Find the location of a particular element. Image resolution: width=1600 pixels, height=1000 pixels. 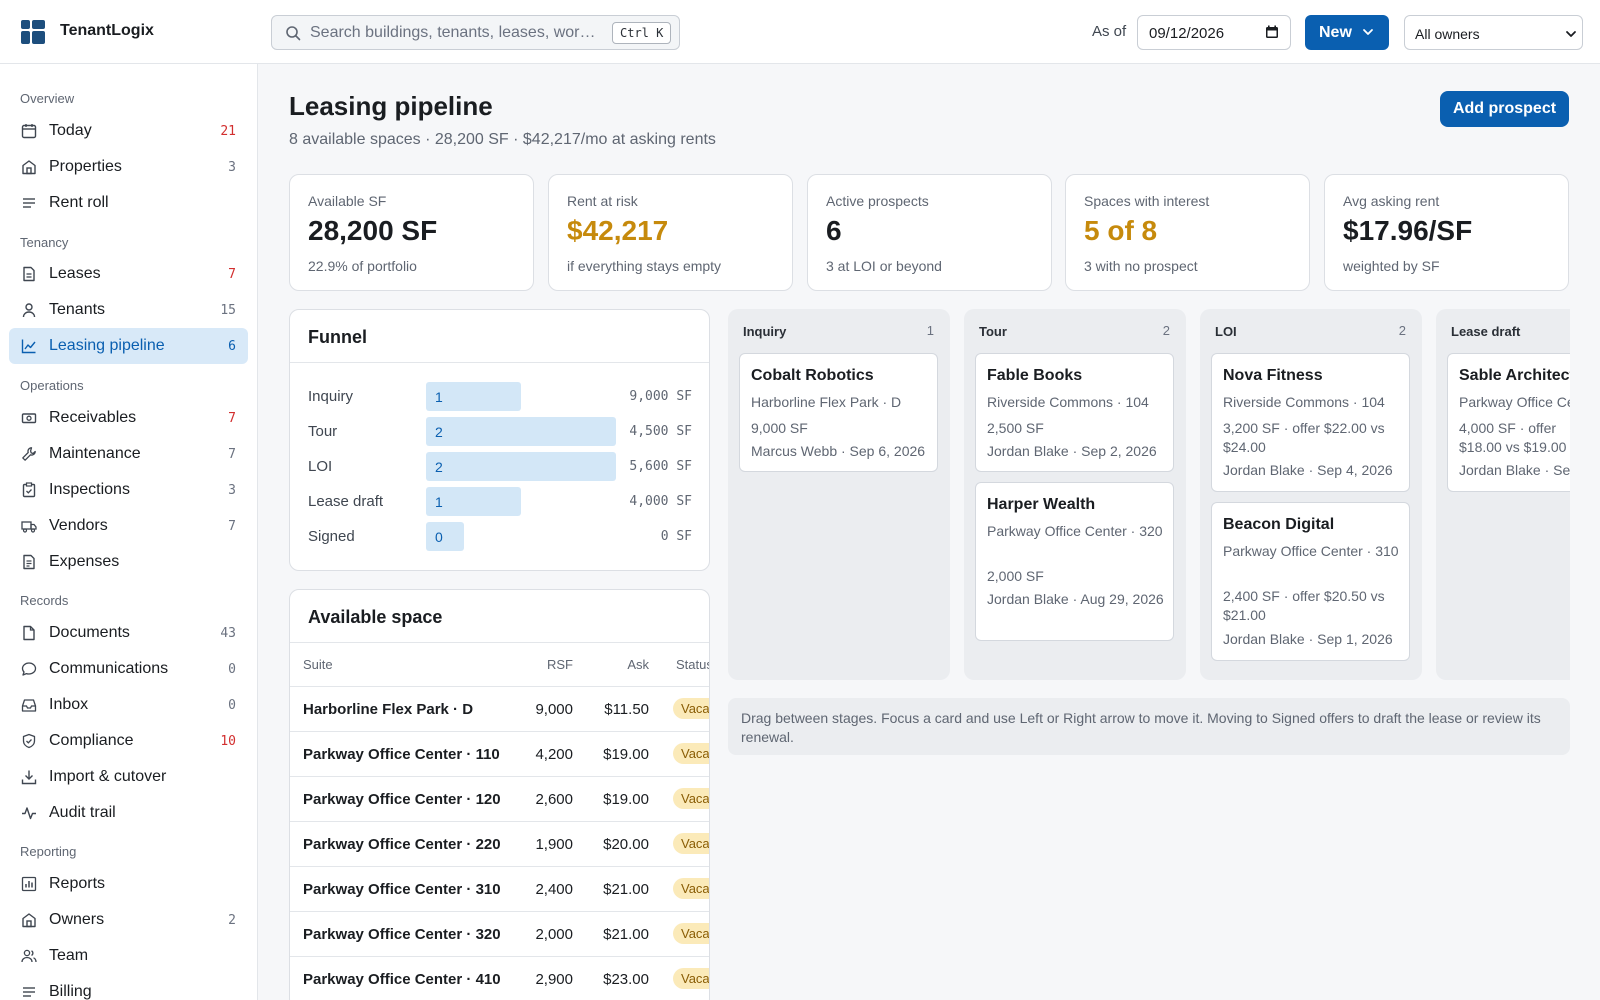

sidebar-item-receivables: Receivables 7 is located at coordinates (128, 418).